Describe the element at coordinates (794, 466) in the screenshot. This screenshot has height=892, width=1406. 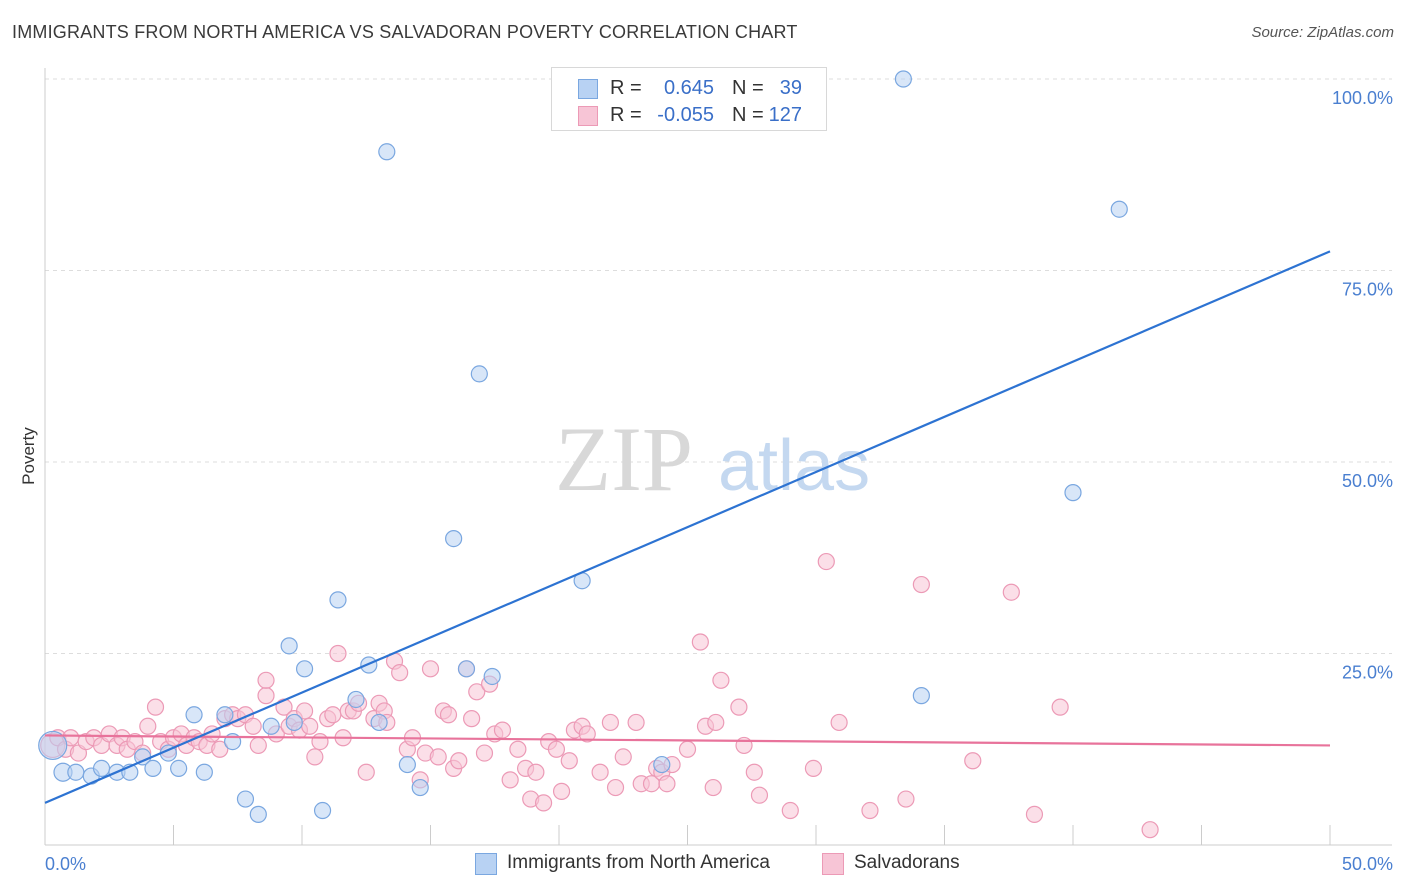
I see `watermark-atlas: atlas` at that location.